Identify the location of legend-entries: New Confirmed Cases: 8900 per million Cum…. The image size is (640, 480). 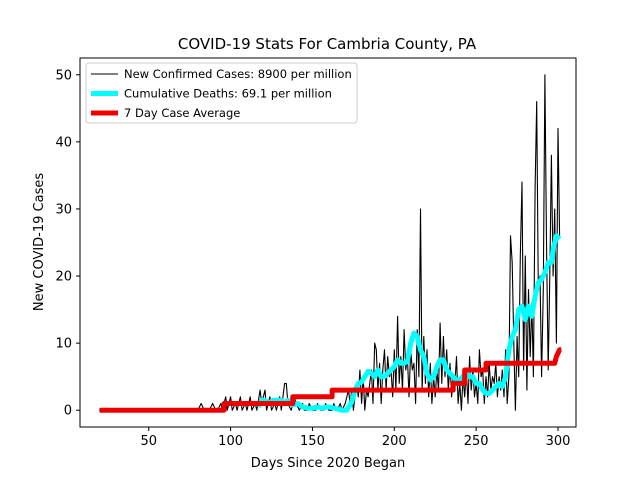
(221, 93).